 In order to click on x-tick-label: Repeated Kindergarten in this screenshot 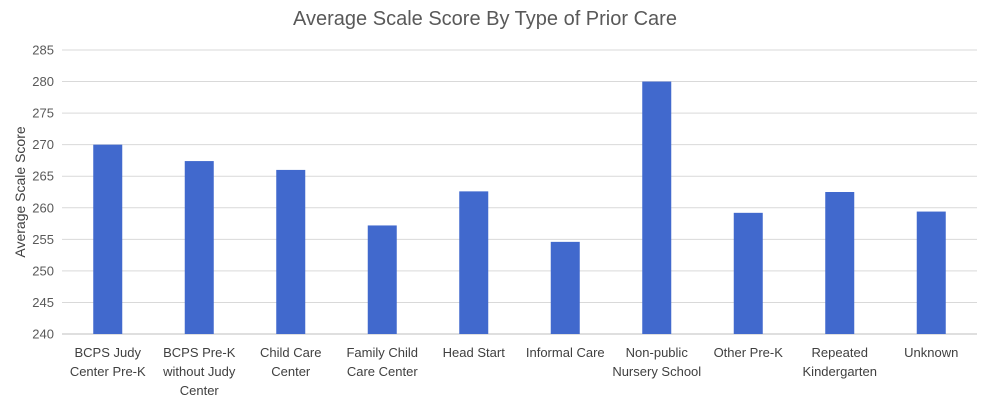, I will do `click(840, 362)`.